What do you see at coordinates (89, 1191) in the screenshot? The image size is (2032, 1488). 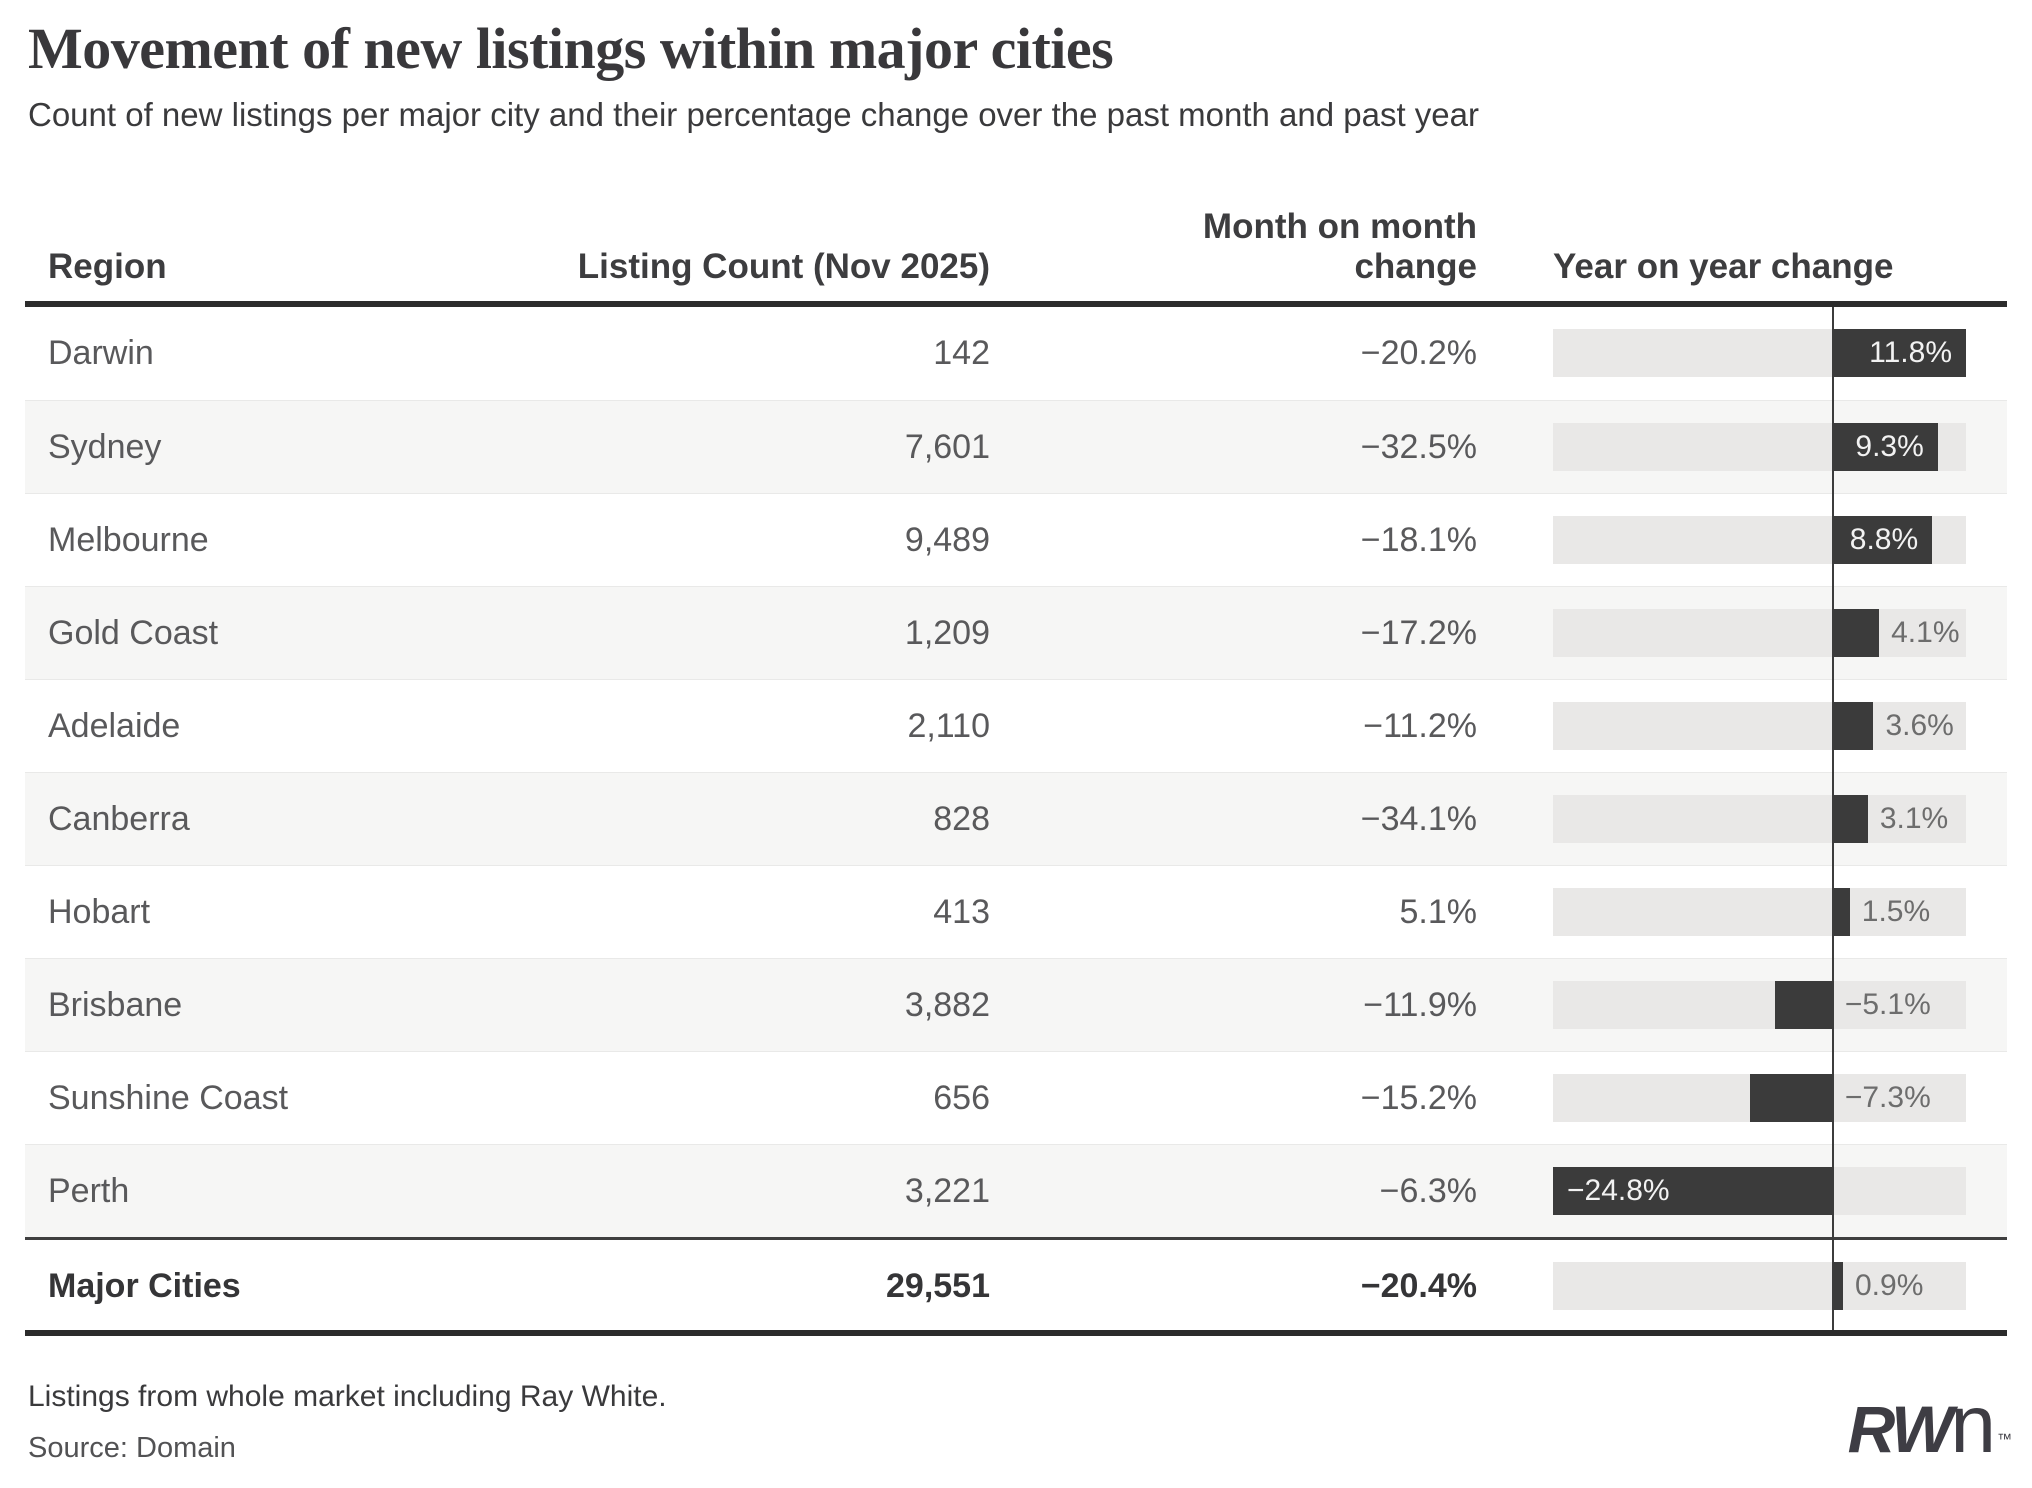 I see `region-cell: Perth` at bounding box center [89, 1191].